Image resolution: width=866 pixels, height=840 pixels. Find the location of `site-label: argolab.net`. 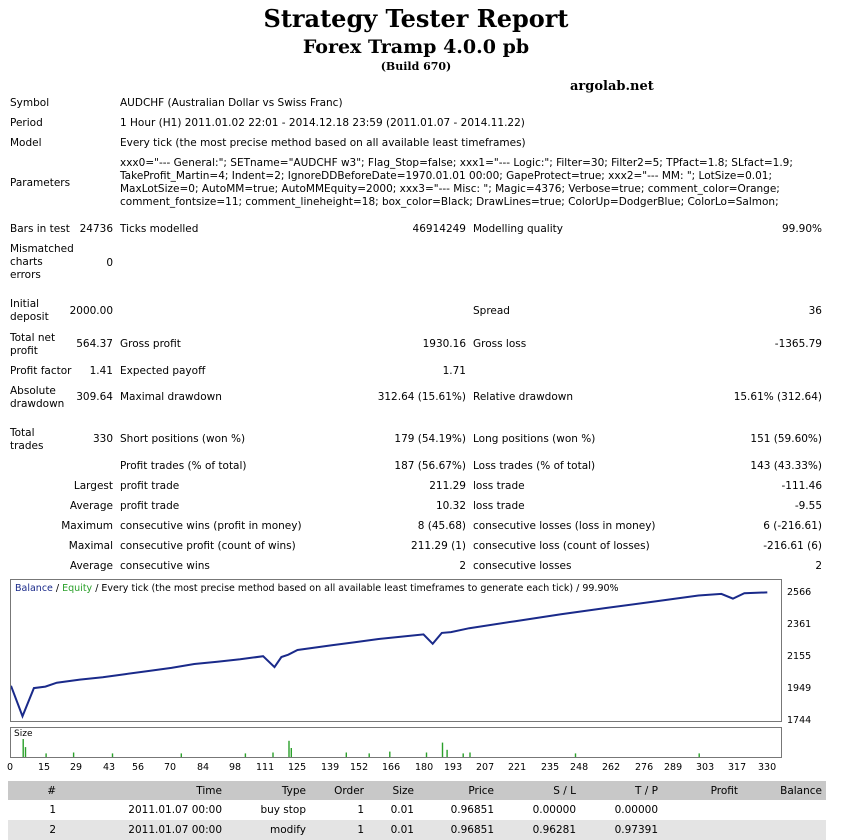

site-label: argolab.net is located at coordinates (612, 86).